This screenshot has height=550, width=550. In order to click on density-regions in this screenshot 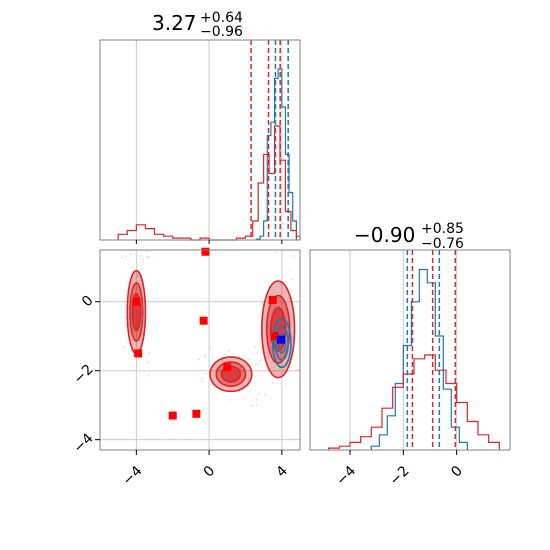, I will do `click(213, 328)`.